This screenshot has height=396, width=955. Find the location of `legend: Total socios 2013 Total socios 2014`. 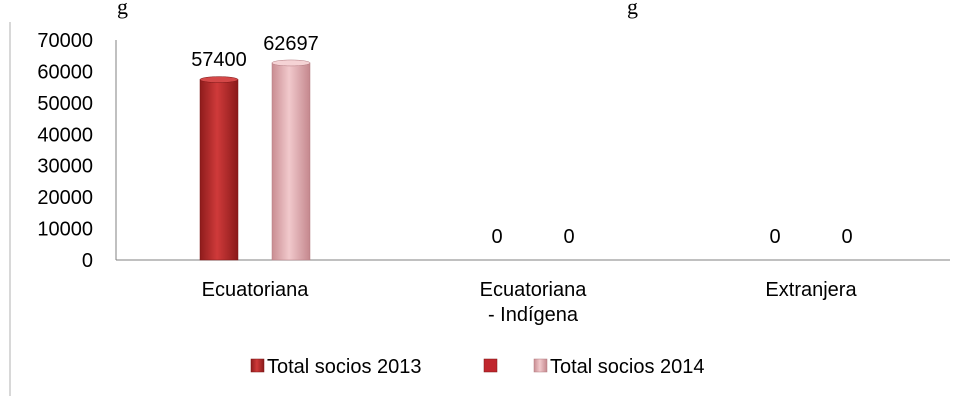

legend: Total socios 2013 Total socios 2014 is located at coordinates (477, 367).